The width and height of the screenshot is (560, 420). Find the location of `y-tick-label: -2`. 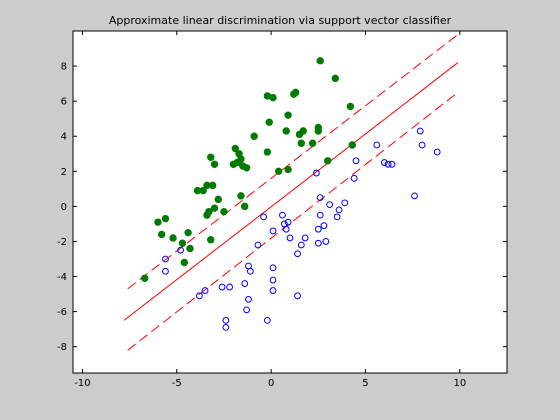

y-tick-label: -2 is located at coordinates (62, 242).